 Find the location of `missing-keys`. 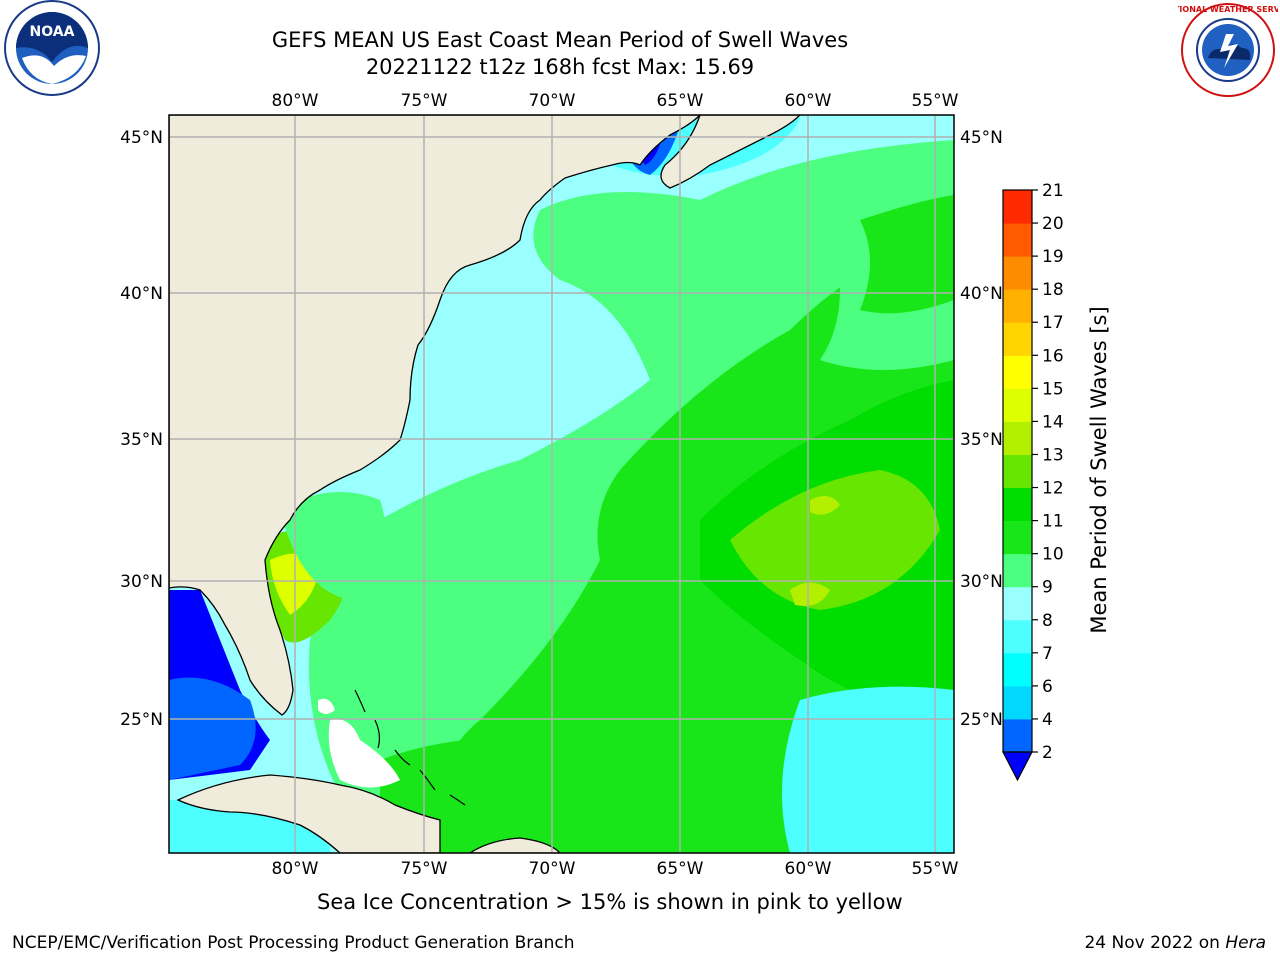

missing-keys is located at coordinates (326, 706).